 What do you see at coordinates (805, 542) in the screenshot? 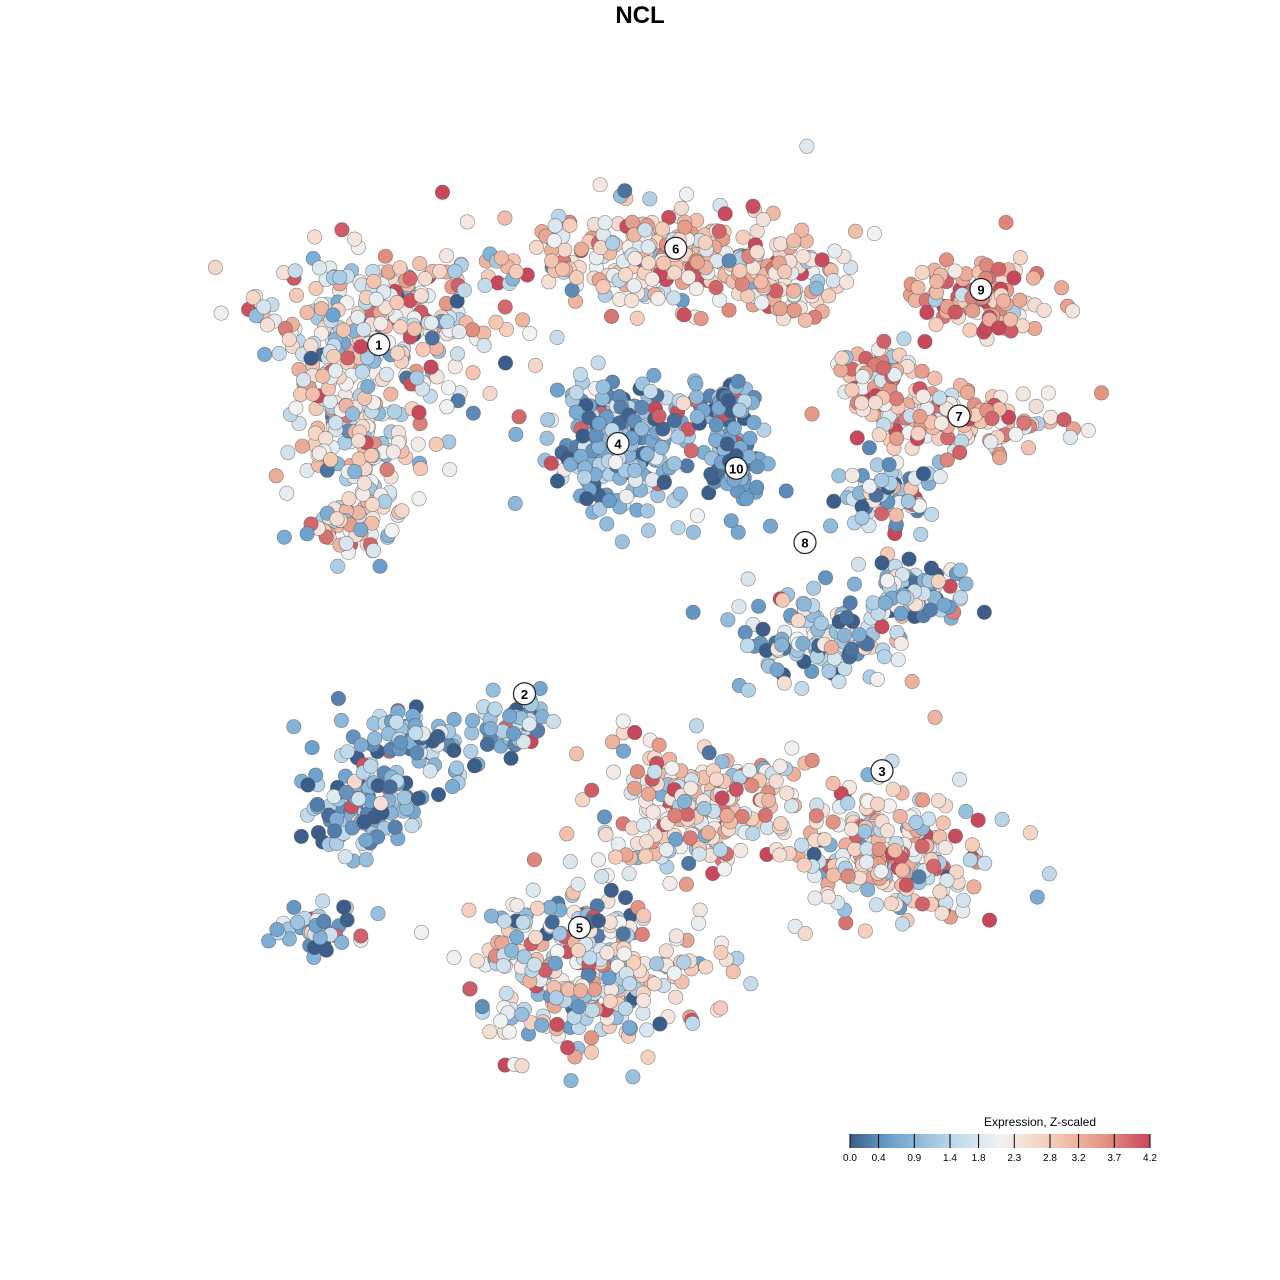
I see `cluster-label-8: 8` at bounding box center [805, 542].